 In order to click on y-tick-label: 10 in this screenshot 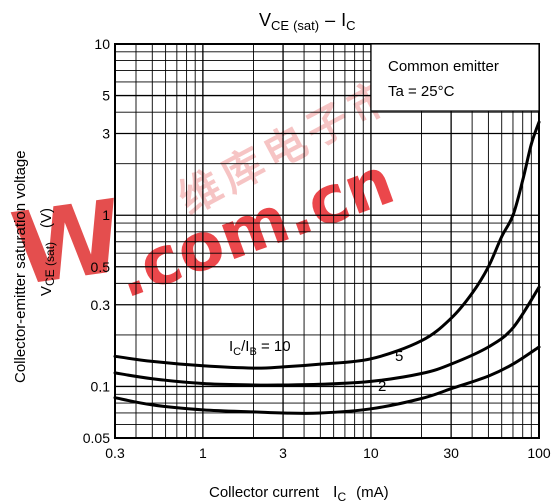, I will do `click(102, 44)`.